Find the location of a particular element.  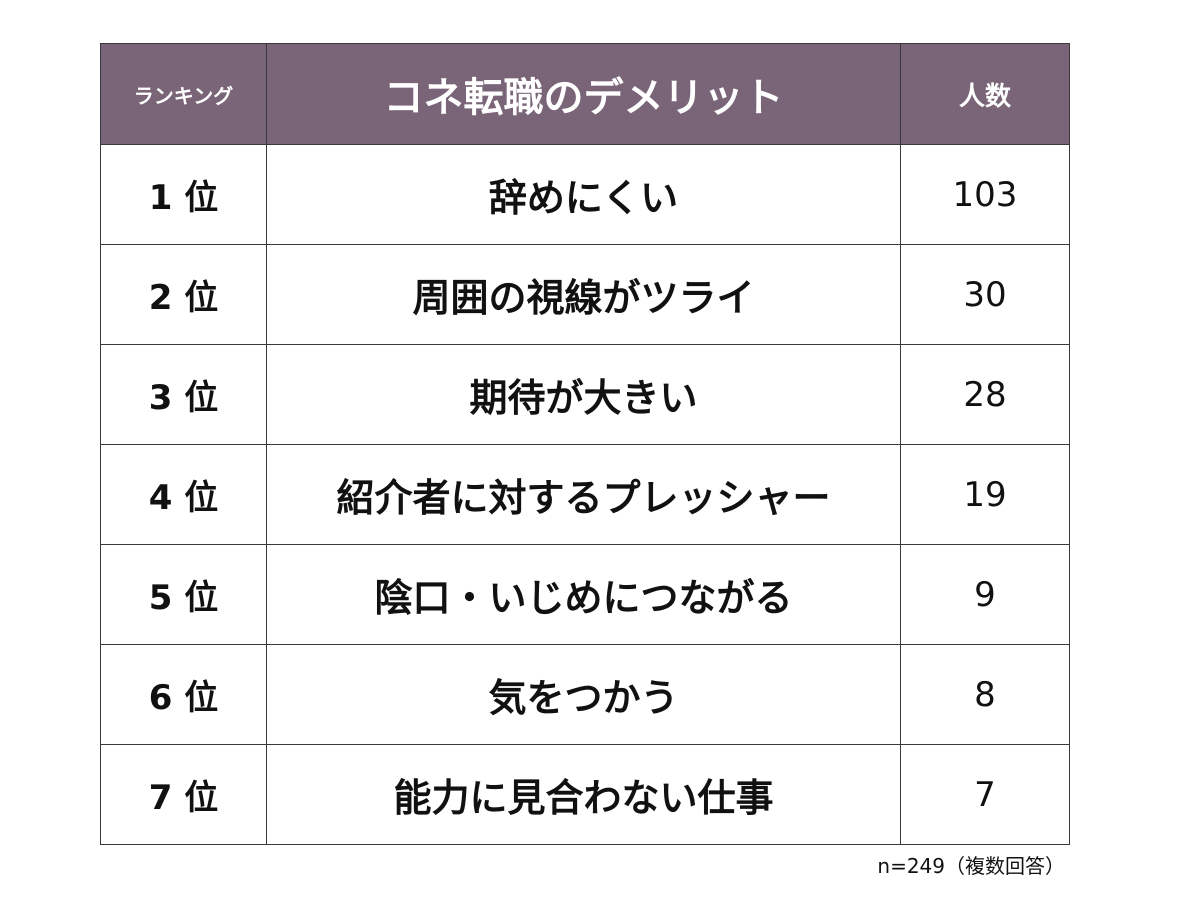

table-row: 1 位 辞めにくい 103 is located at coordinates (585, 194).